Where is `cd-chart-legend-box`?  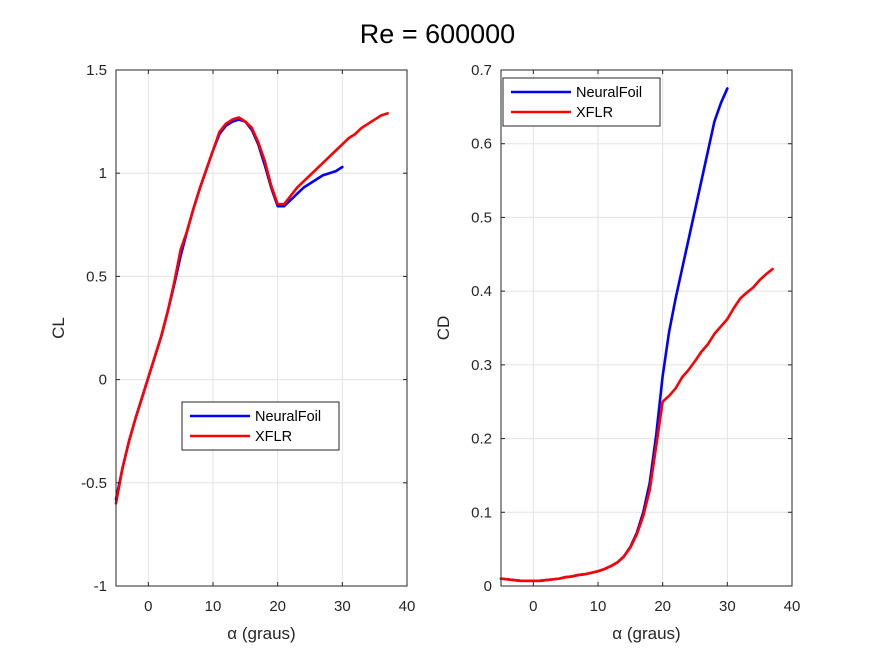
cd-chart-legend-box is located at coordinates (581, 102).